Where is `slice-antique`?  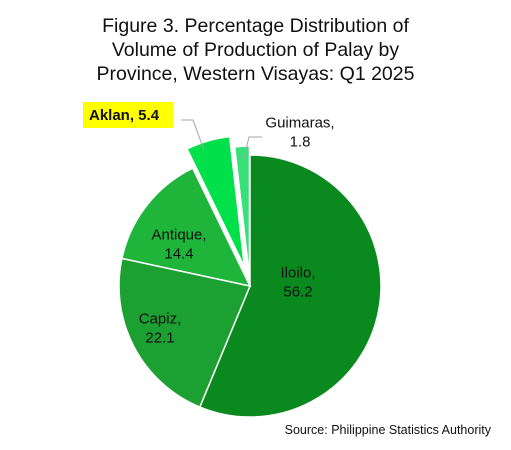 slice-antique is located at coordinates (186, 227).